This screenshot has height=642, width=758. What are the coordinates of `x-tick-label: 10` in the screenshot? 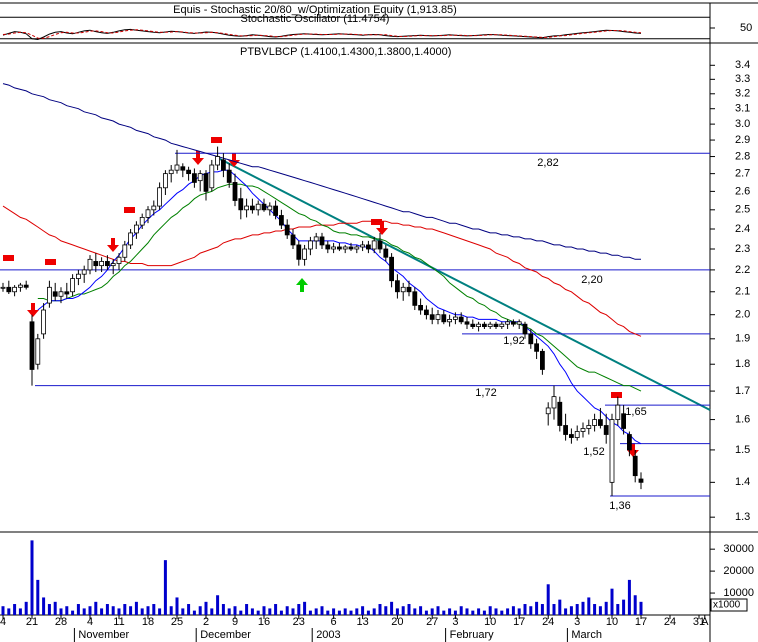 It's located at (490, 622).